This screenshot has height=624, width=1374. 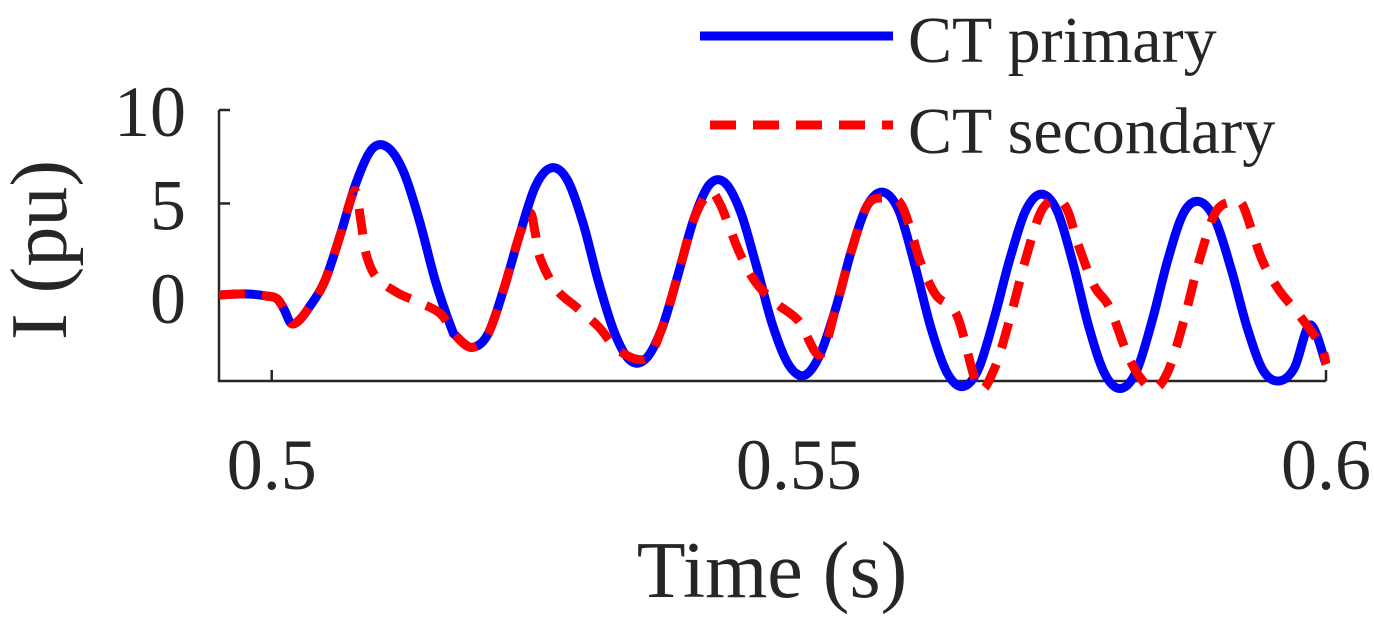 What do you see at coordinates (168, 205) in the screenshot?
I see `y-tick-label: 5` at bounding box center [168, 205].